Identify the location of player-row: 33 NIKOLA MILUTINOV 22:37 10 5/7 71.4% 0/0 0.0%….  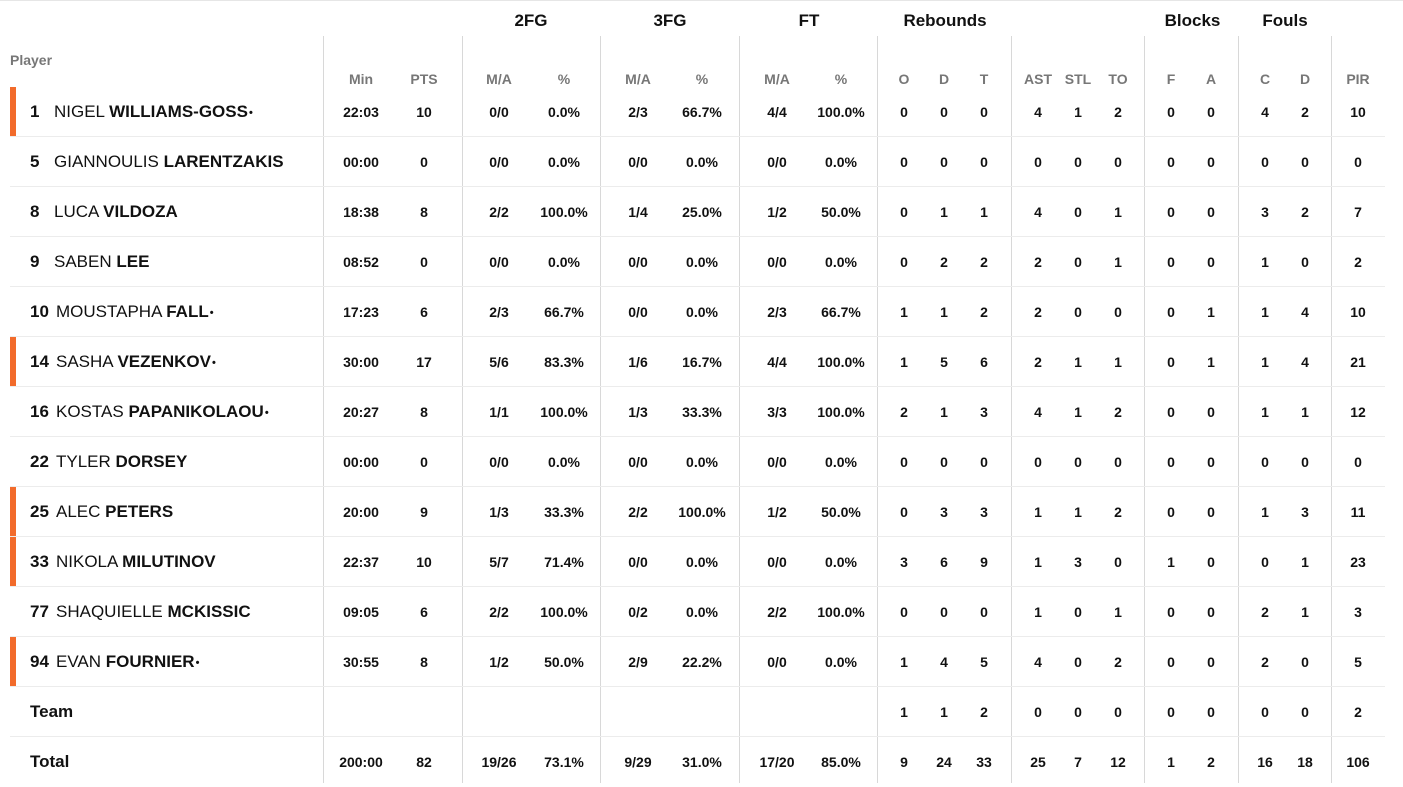
(701, 562).